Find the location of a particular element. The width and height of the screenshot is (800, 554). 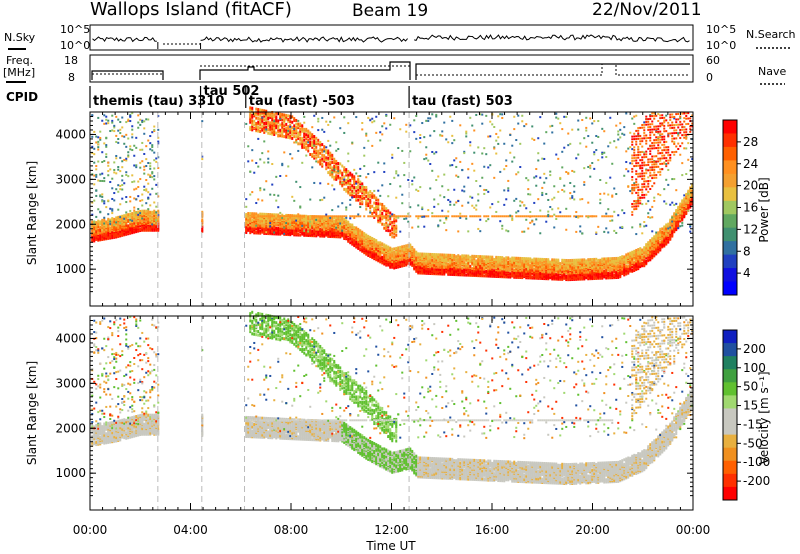

power-colorbar: 28 24 20 16 12 8 4 is located at coordinates (740, 207).